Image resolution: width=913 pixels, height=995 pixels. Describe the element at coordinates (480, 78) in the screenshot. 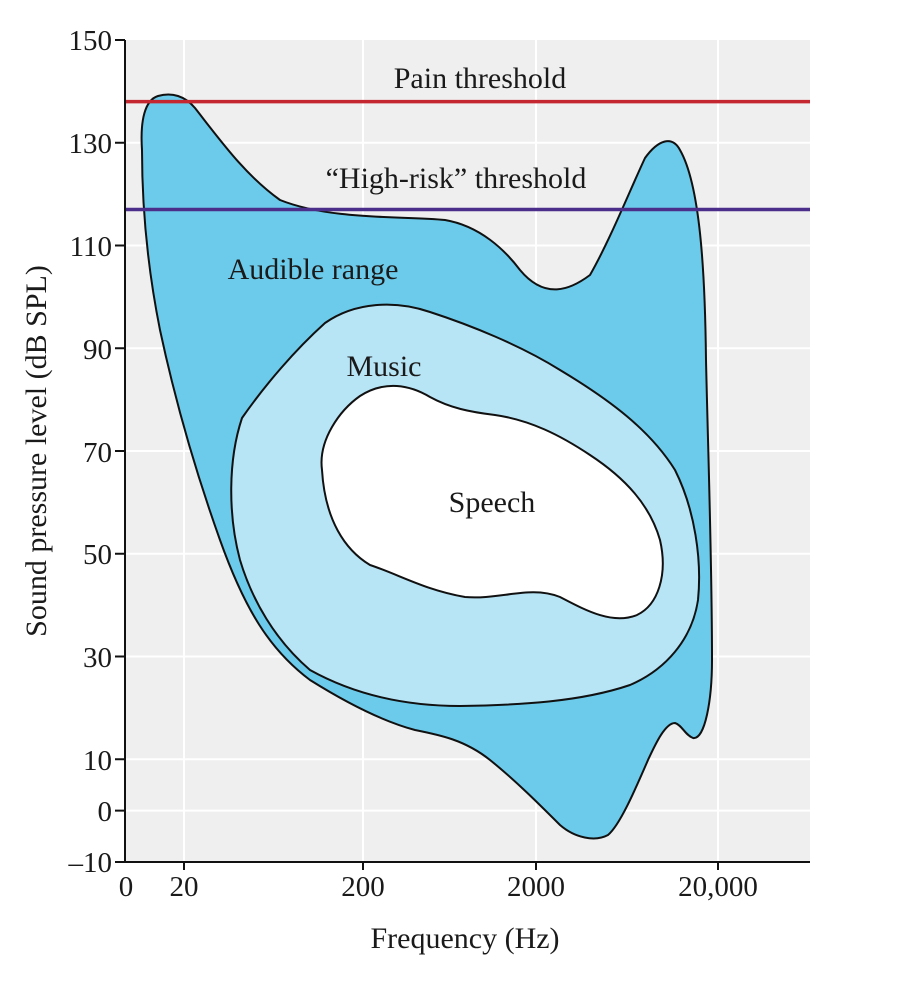

I see `pain-threshold-label: Pain threshold` at that location.